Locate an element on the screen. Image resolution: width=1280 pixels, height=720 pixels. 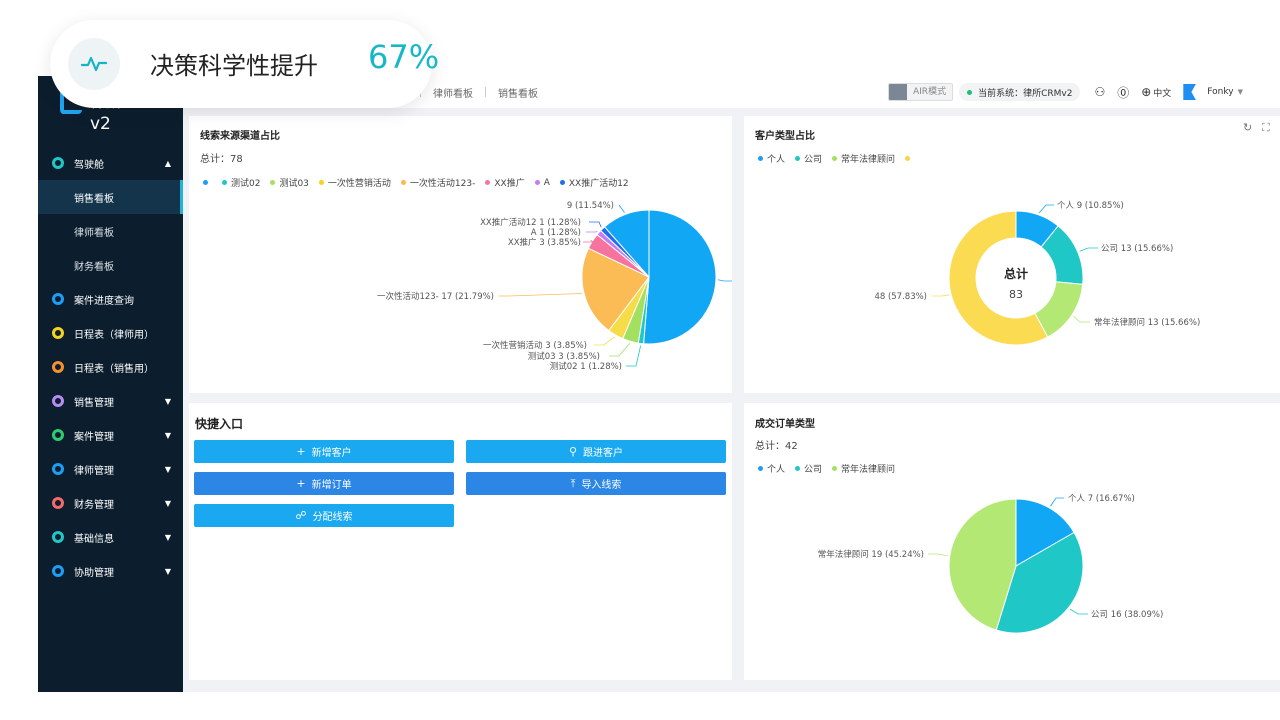
legend-item: XX推广 is located at coordinates (505, 182).